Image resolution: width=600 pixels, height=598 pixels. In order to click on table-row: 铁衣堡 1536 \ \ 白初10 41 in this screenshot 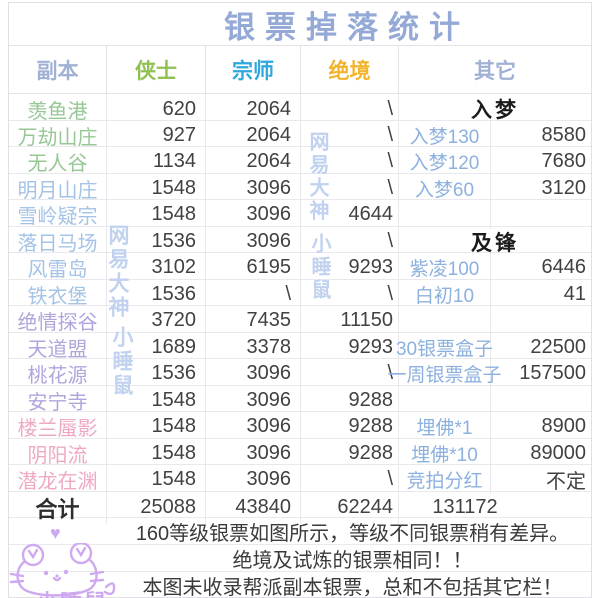, I will do `click(300, 294)`.